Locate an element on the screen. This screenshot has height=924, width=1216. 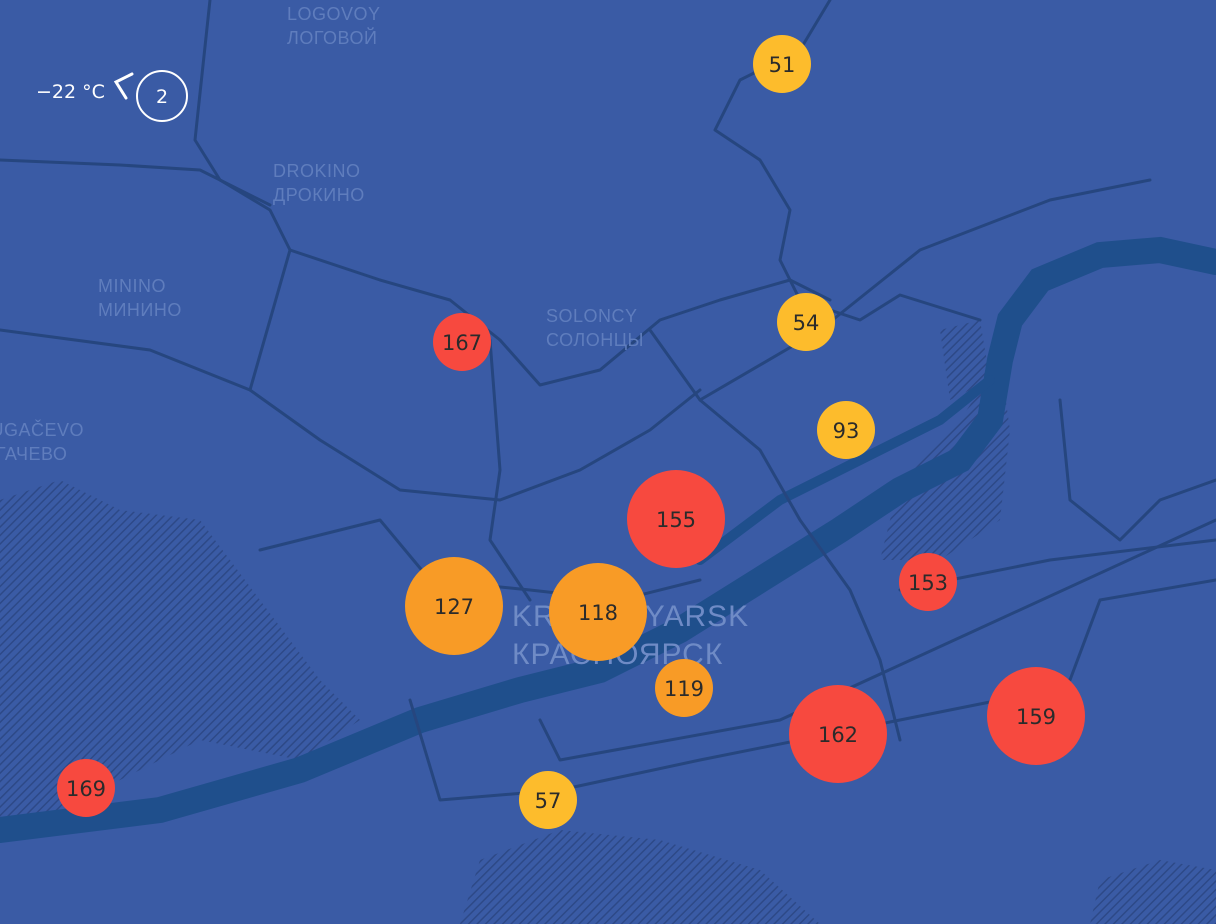
aqi-marker: 57 is located at coordinates (548, 800).